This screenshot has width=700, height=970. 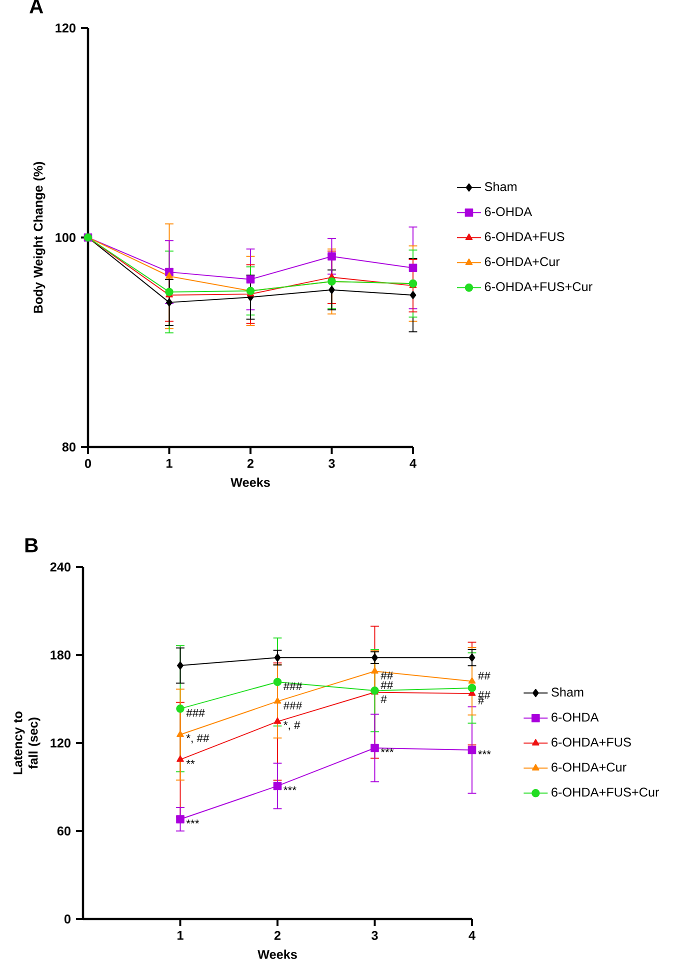 What do you see at coordinates (190, 762) in the screenshot?
I see `annotation: **` at bounding box center [190, 762].